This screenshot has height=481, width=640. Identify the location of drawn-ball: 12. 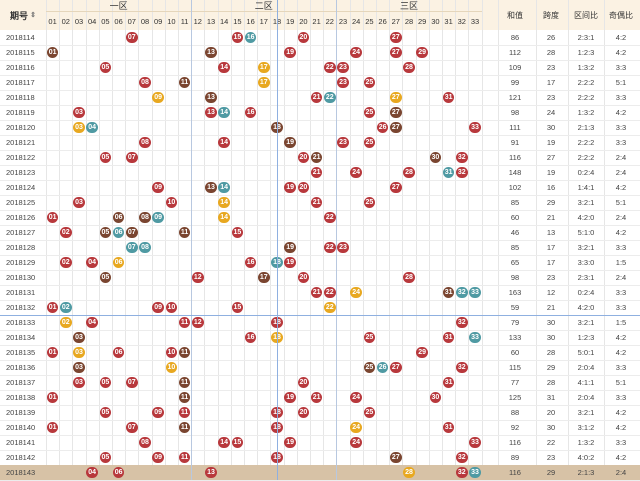
(198, 322).